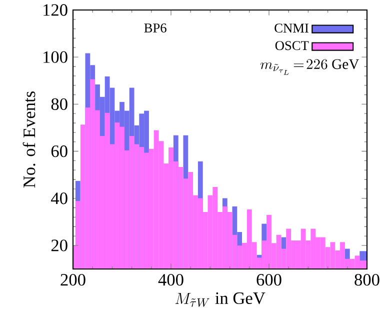 The width and height of the screenshot is (382, 327). I want to click on x-tick-label: 400, so click(171, 280).